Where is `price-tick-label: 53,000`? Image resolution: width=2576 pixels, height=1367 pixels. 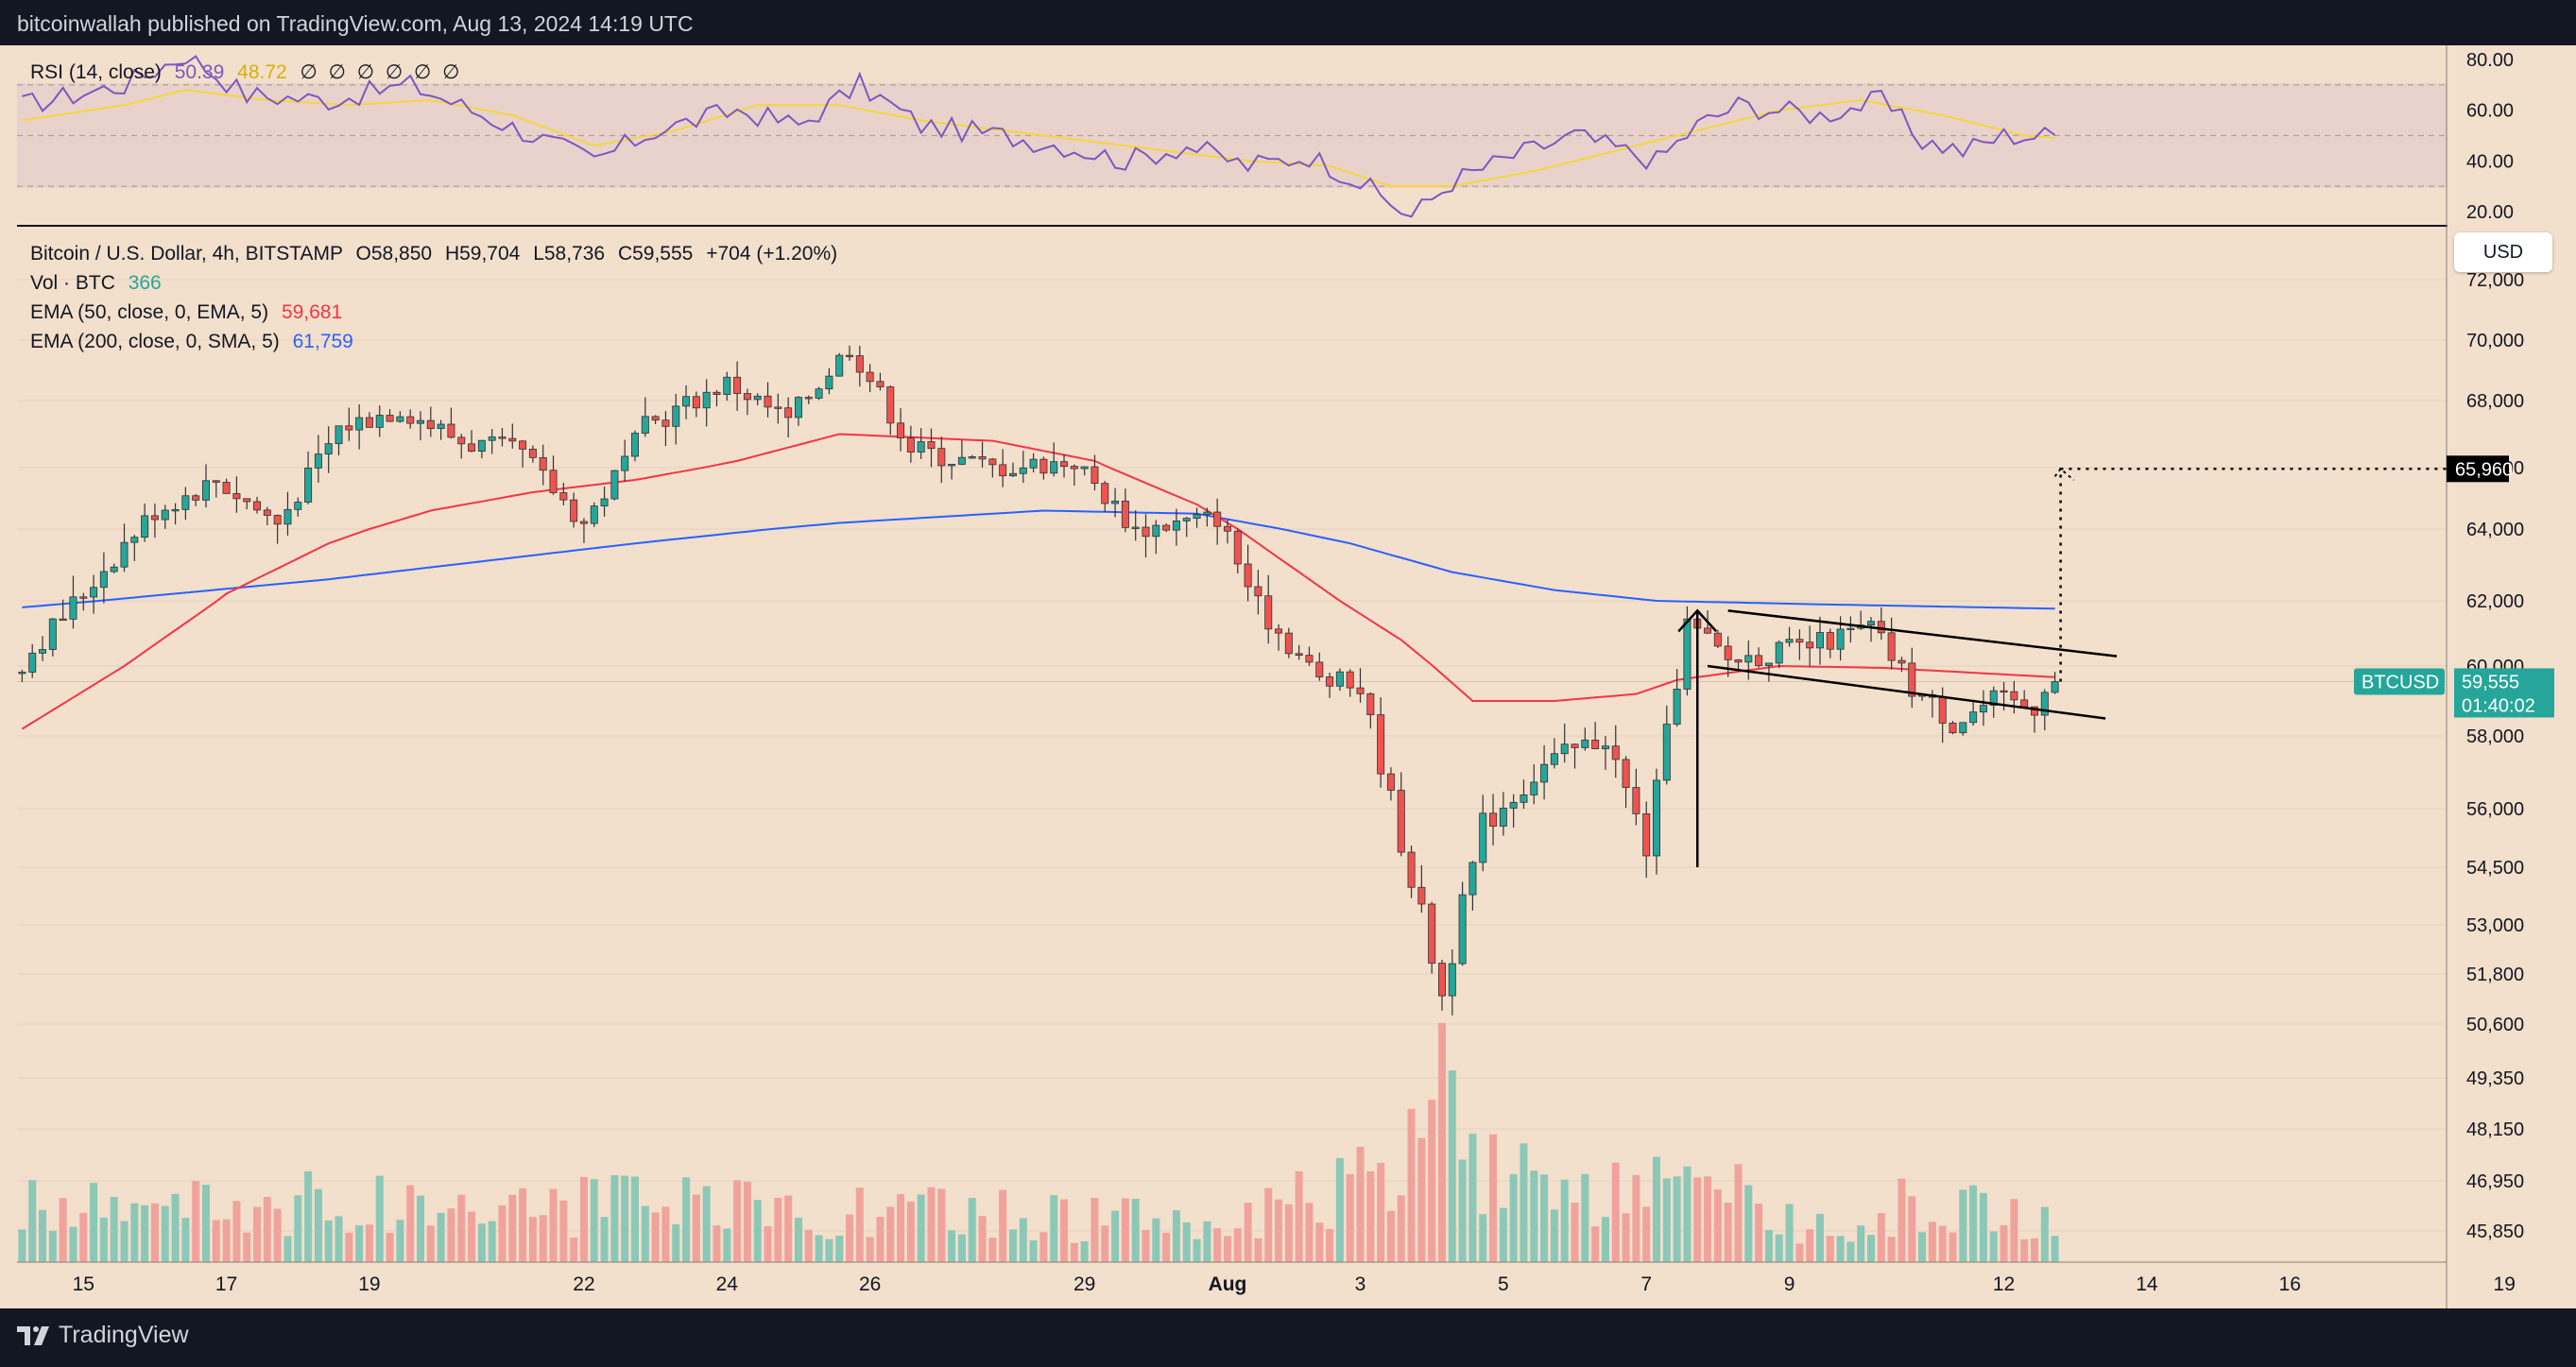
price-tick-label: 53,000 is located at coordinates (2495, 925).